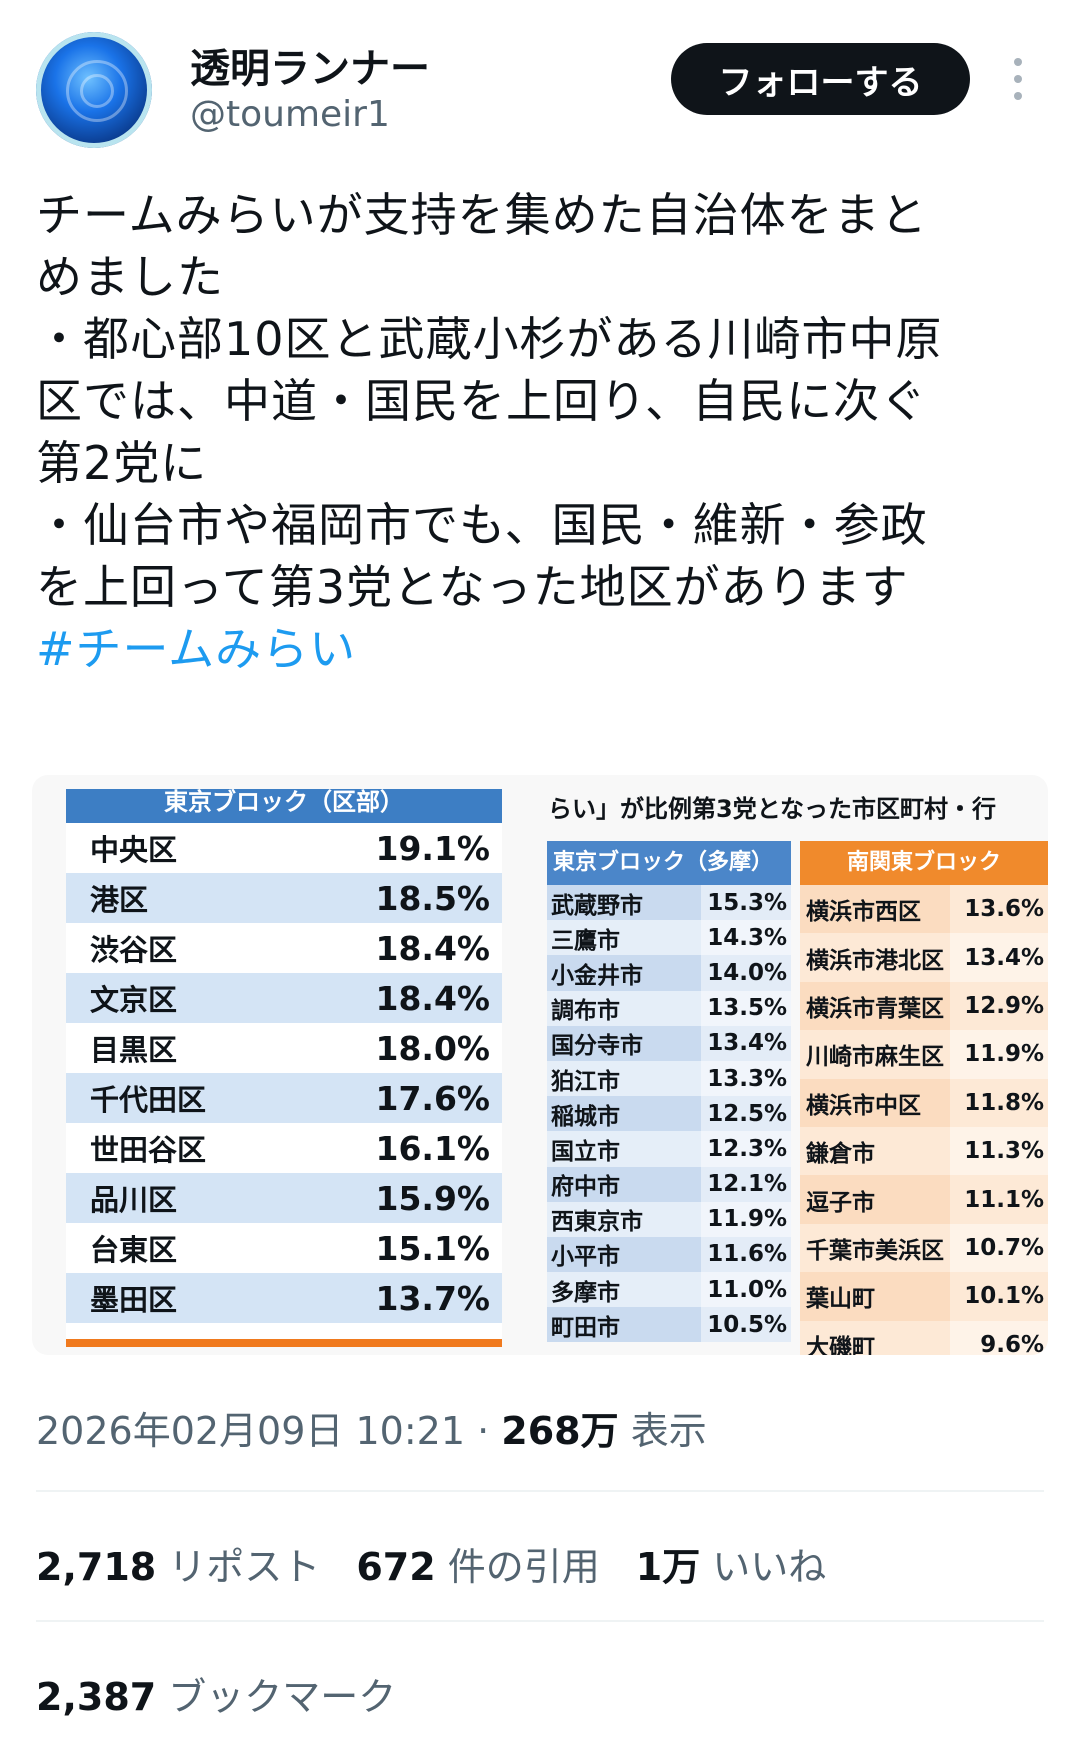 This screenshot has width=1080, height=1756. I want to click on vote-share: 10.1%, so click(999, 1296).